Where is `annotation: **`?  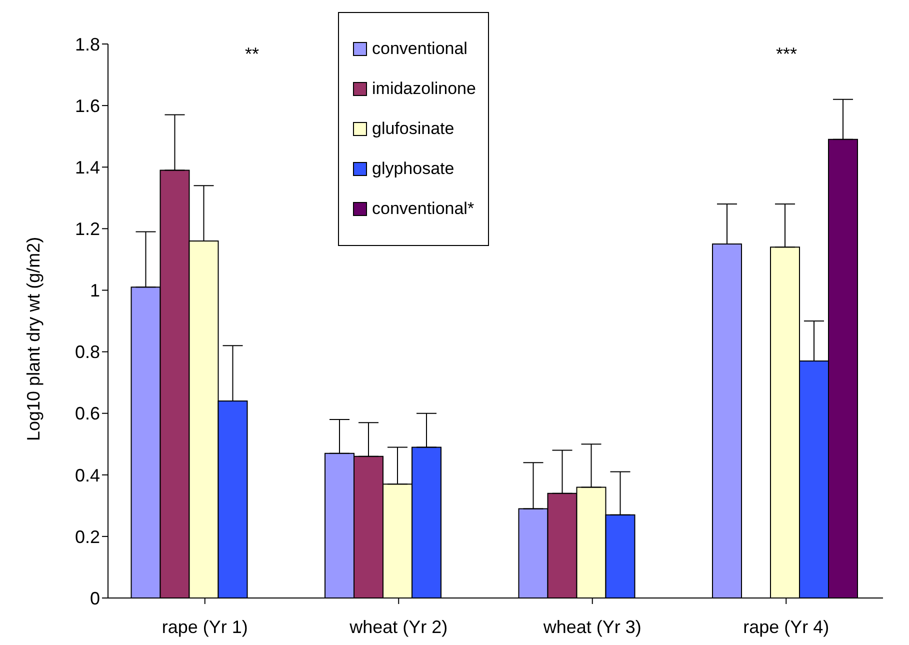 annotation: ** is located at coordinates (252, 54).